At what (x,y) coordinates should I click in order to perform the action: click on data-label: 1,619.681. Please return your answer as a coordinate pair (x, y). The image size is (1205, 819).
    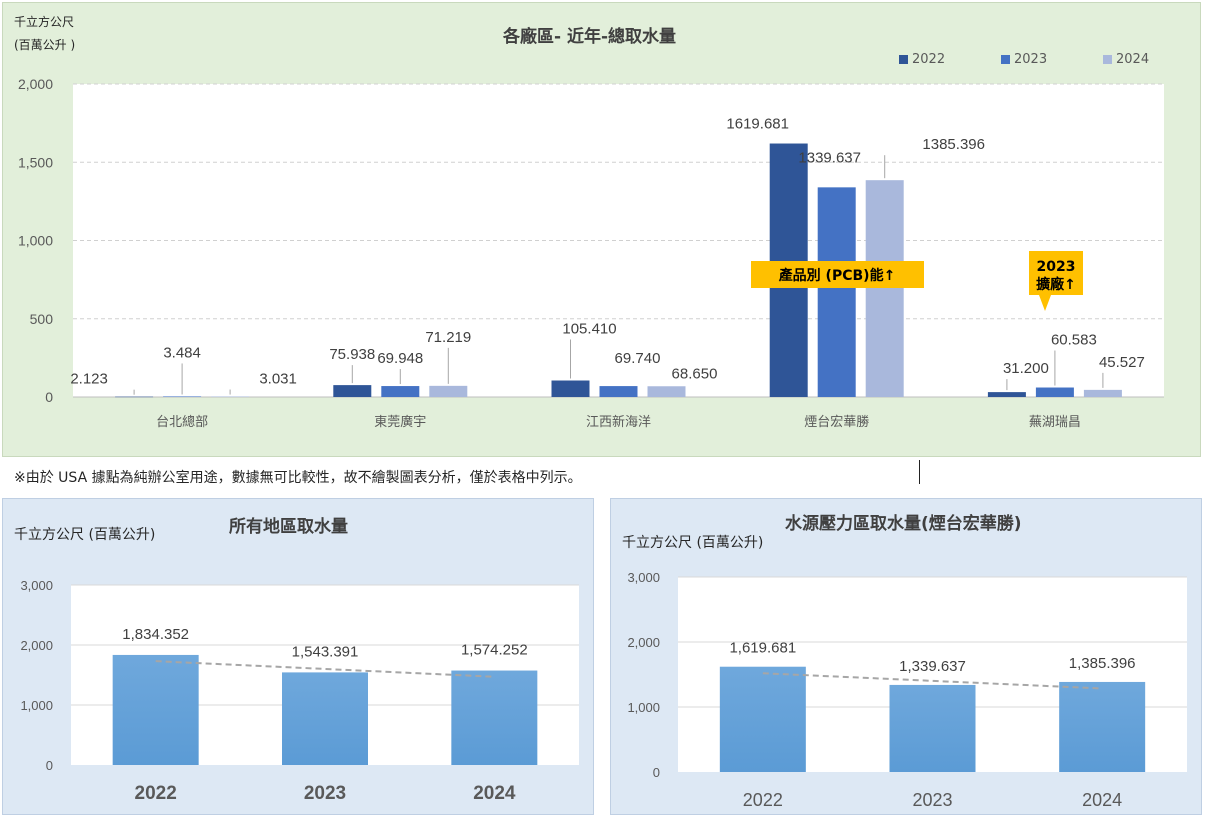
    Looking at the image, I should click on (762, 648).